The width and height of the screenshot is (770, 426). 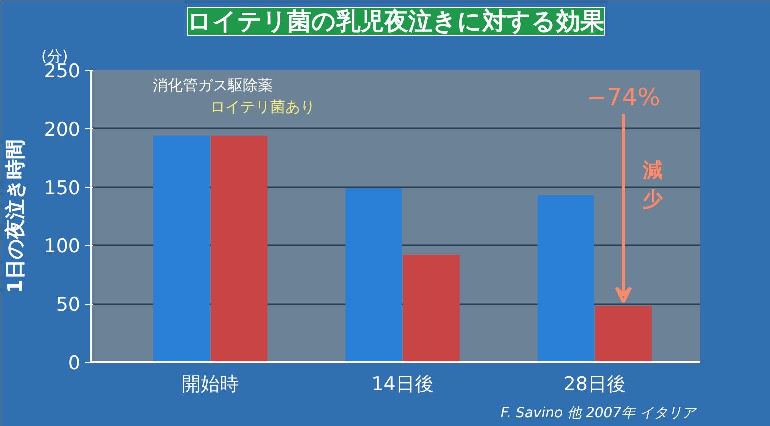 I want to click on series-label: ロイテリ菌あり, so click(x=263, y=107).